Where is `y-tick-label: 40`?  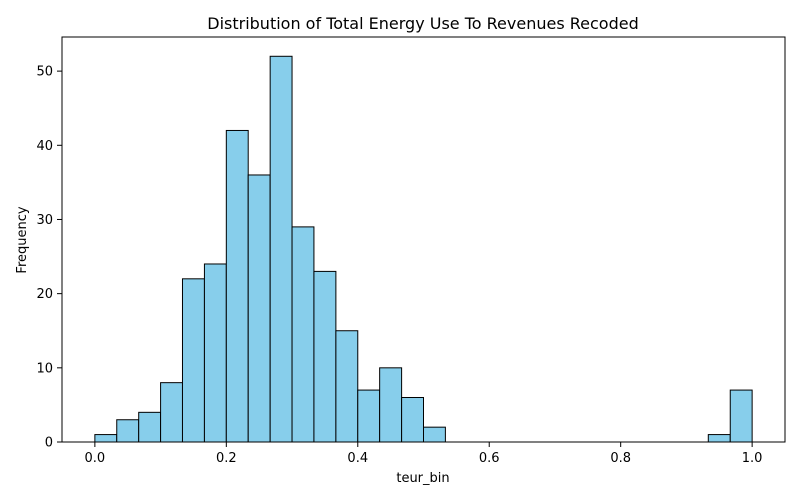 y-tick-label: 40 is located at coordinates (44, 146).